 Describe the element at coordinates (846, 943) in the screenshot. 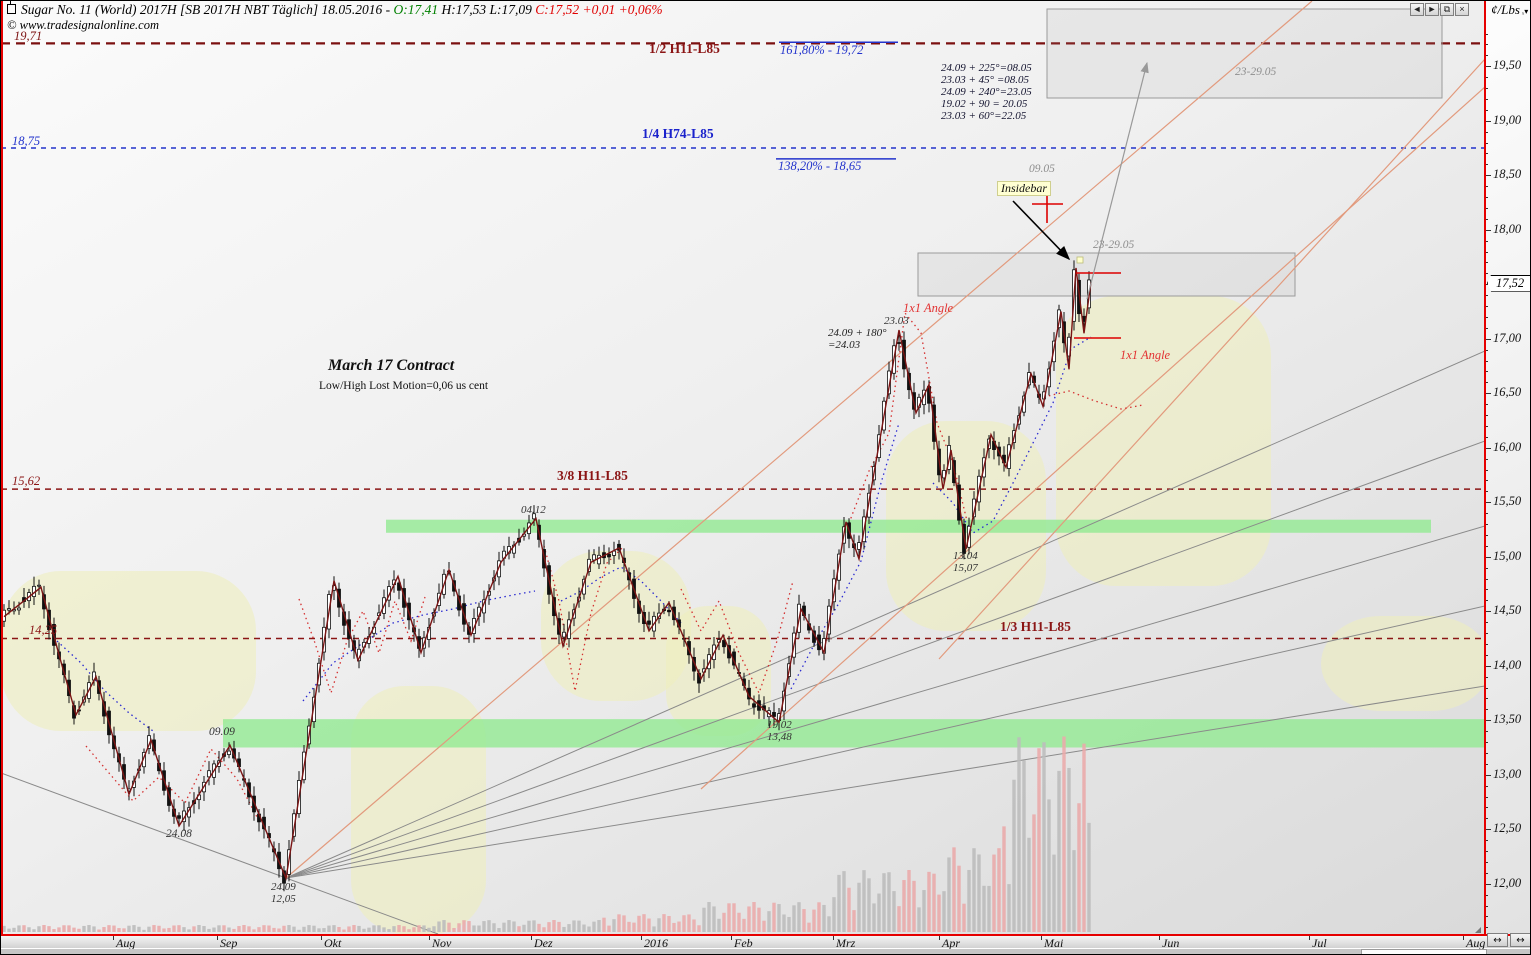

I see `month-label: Mrz` at that location.